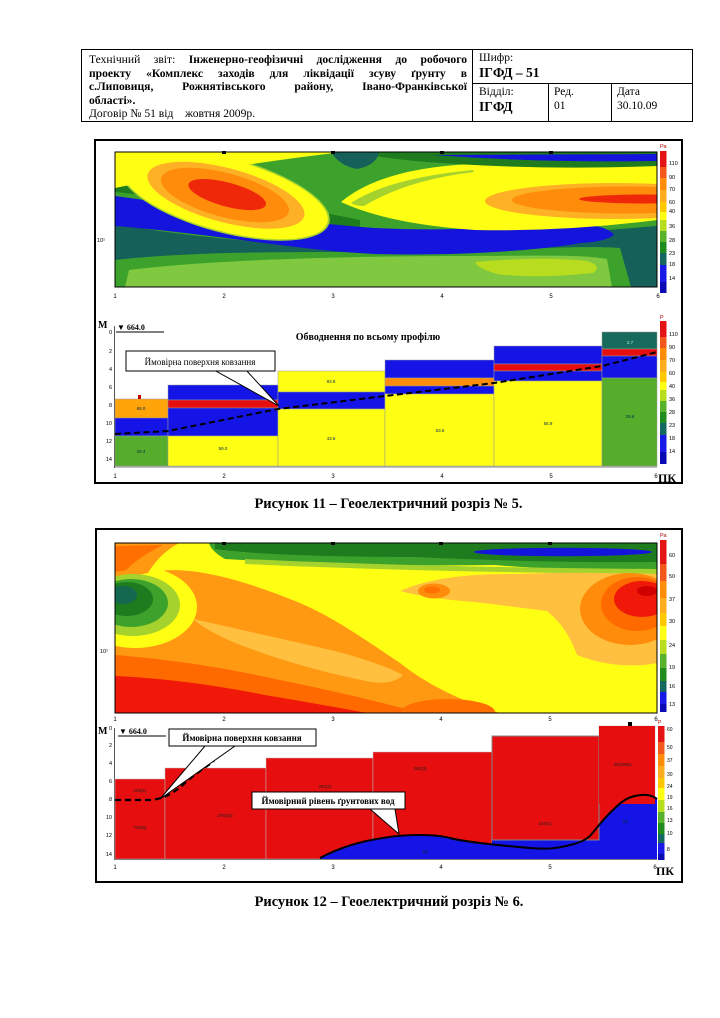 This screenshot has height=1018, width=720. I want to click on svg-text: 746(5), so click(140, 827).